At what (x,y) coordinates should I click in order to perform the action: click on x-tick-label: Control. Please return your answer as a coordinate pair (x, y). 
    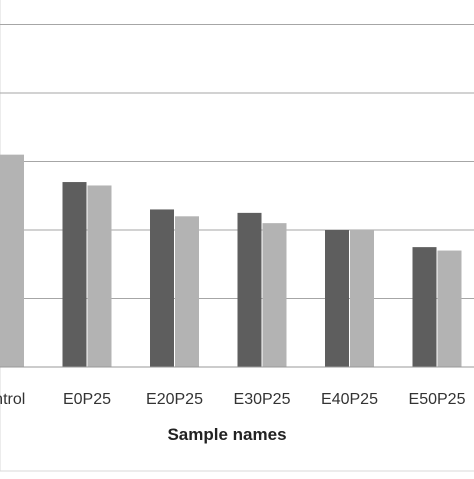
    Looking at the image, I should click on (12, 399).